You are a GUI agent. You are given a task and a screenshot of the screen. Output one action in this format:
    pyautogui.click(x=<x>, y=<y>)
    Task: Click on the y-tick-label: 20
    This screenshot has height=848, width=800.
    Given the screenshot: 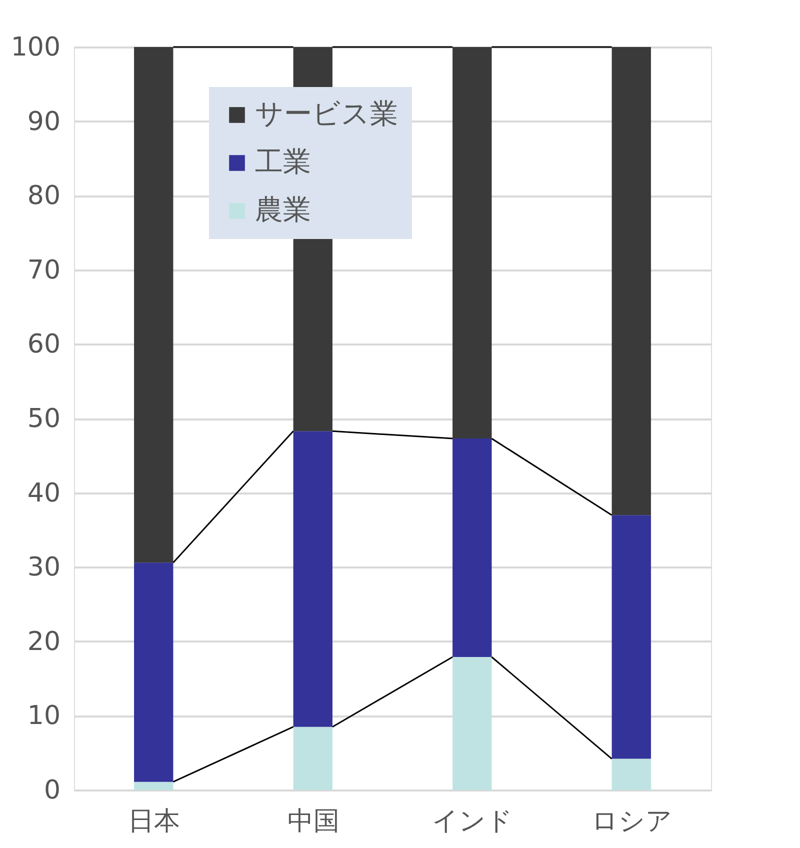 What is the action you would take?
    pyautogui.click(x=43, y=641)
    